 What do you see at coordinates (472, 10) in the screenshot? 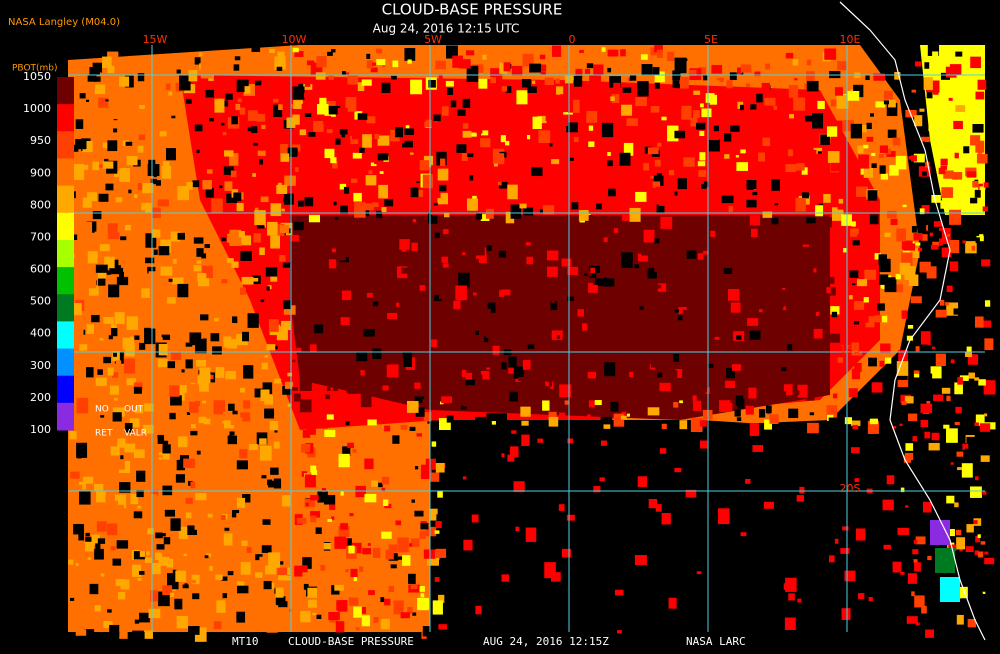
I see `title: CLOUD-BASE PRESSURE` at bounding box center [472, 10].